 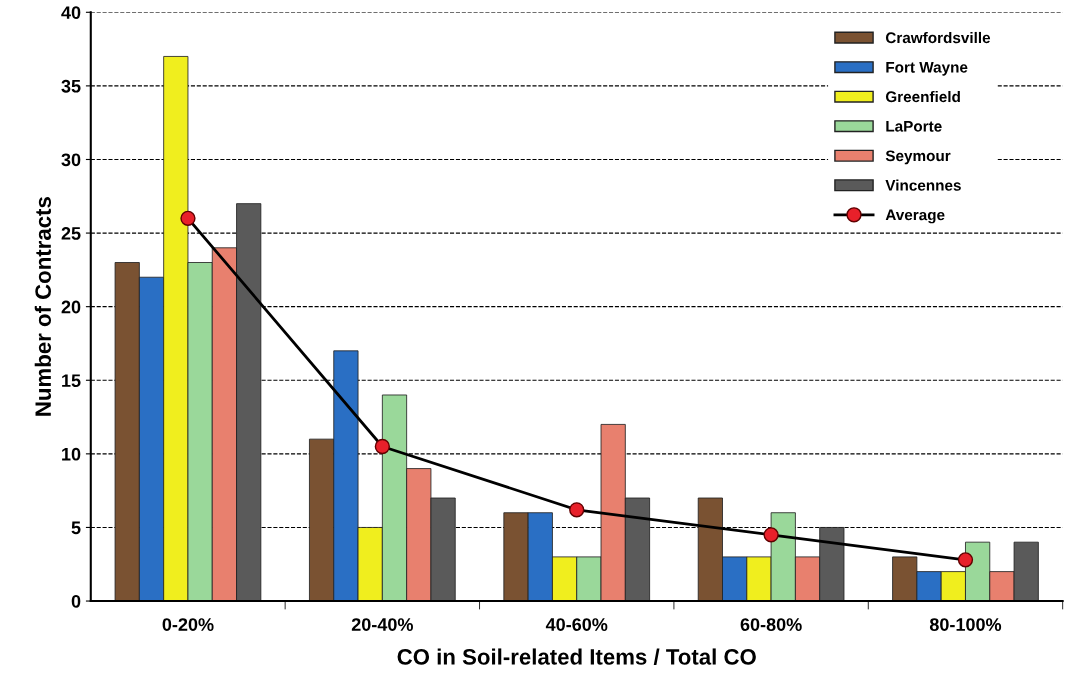 What do you see at coordinates (914, 126) in the screenshot?
I see `legend-label: LaPorte` at bounding box center [914, 126].